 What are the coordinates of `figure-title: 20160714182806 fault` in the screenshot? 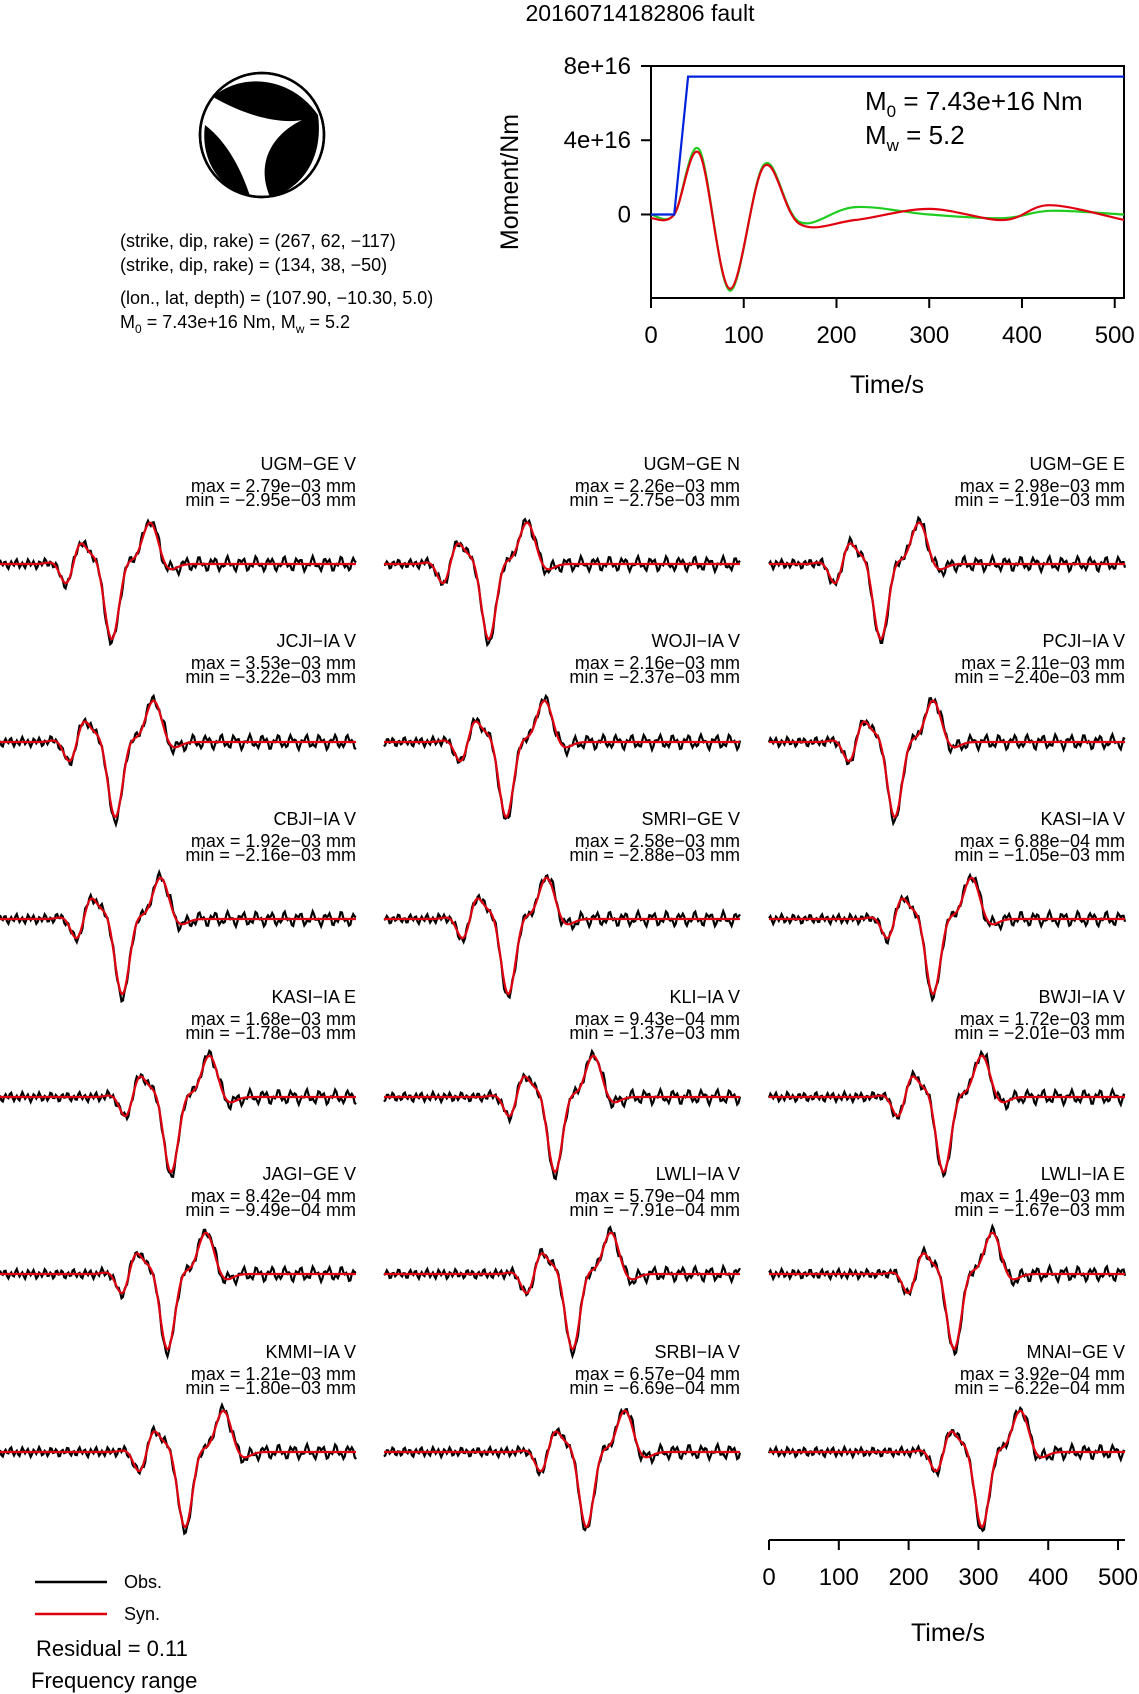 It's located at (641, 13).